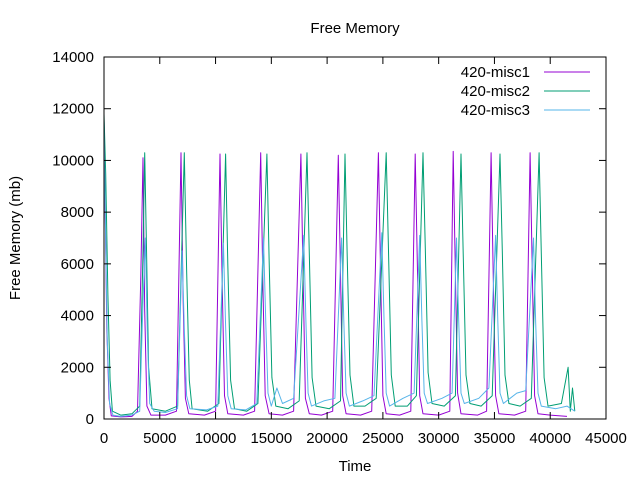  Describe the element at coordinates (77, 316) in the screenshot. I see `y-tick-label: 4000` at that location.